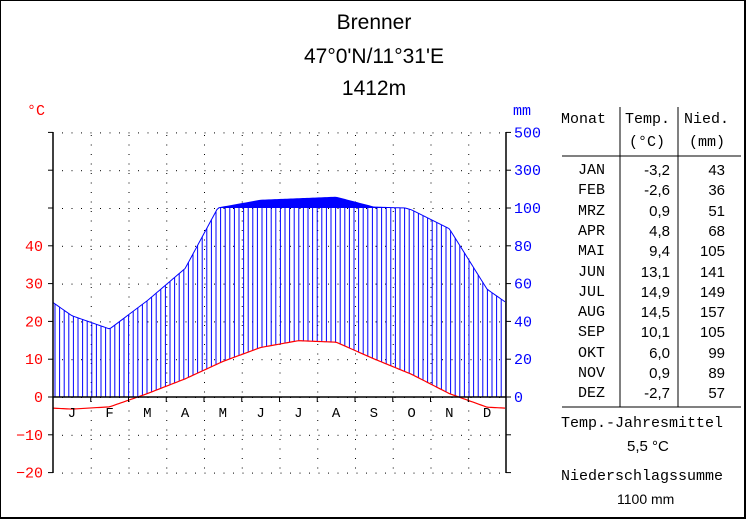  Describe the element at coordinates (712, 333) in the screenshot. I see `table-row-prec: 105` at that location.